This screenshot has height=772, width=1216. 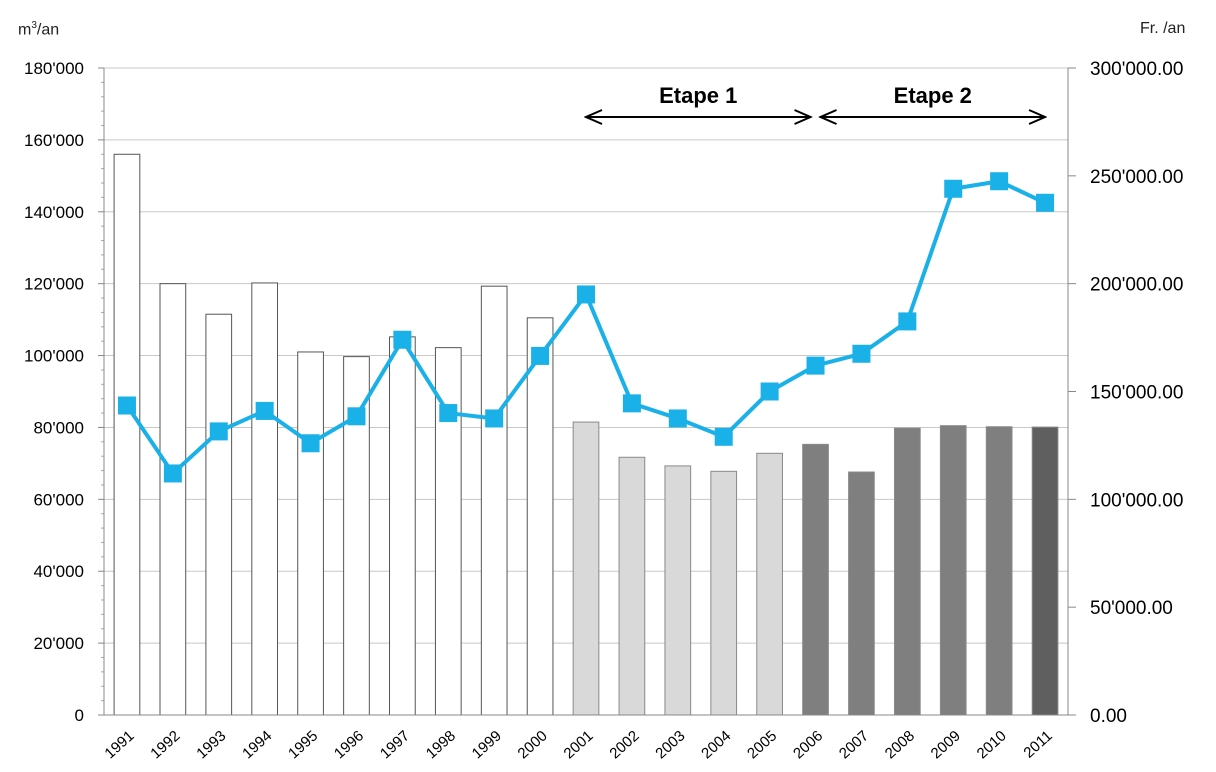 What do you see at coordinates (533, 744) in the screenshot?
I see `x-tick-label: 2000` at bounding box center [533, 744].